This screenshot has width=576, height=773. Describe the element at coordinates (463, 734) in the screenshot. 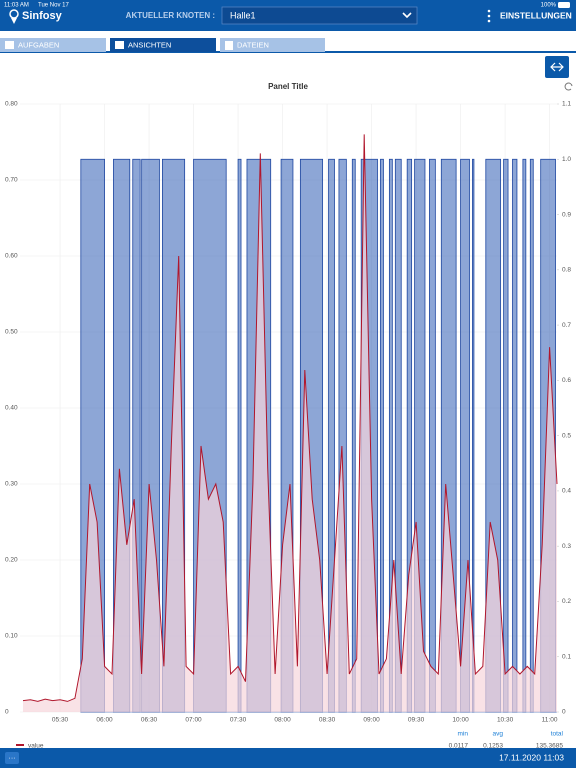

I see `legend-header: min` at that location.